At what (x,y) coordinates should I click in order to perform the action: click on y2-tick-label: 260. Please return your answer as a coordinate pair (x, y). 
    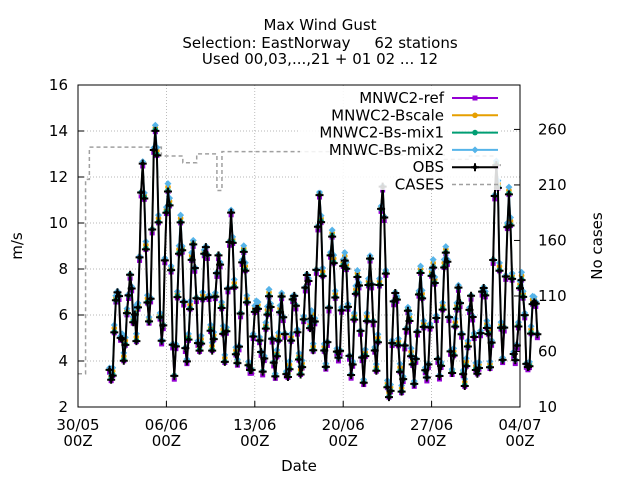
    Looking at the image, I should click on (552, 129).